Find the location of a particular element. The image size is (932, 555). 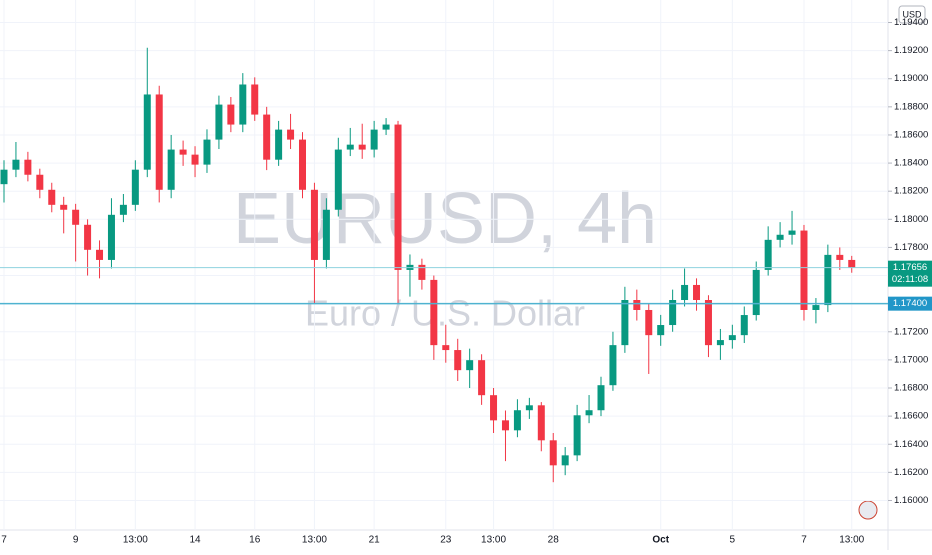

y-tick-label: 1.16000 is located at coordinates (911, 500).